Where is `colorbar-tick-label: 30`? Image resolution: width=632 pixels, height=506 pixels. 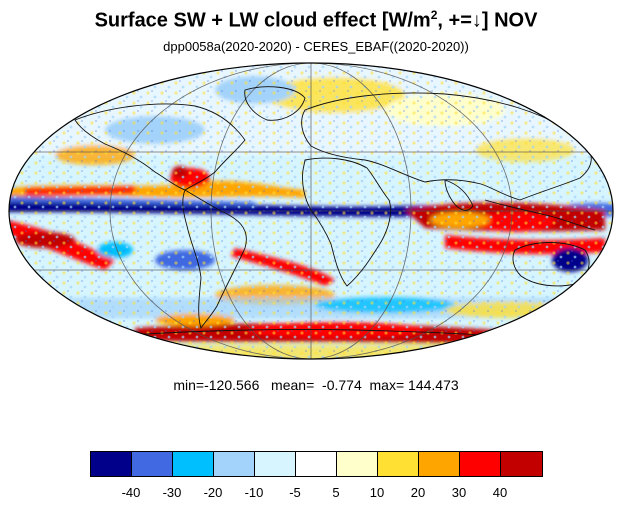
colorbar-tick-label: 30 is located at coordinates (459, 492).